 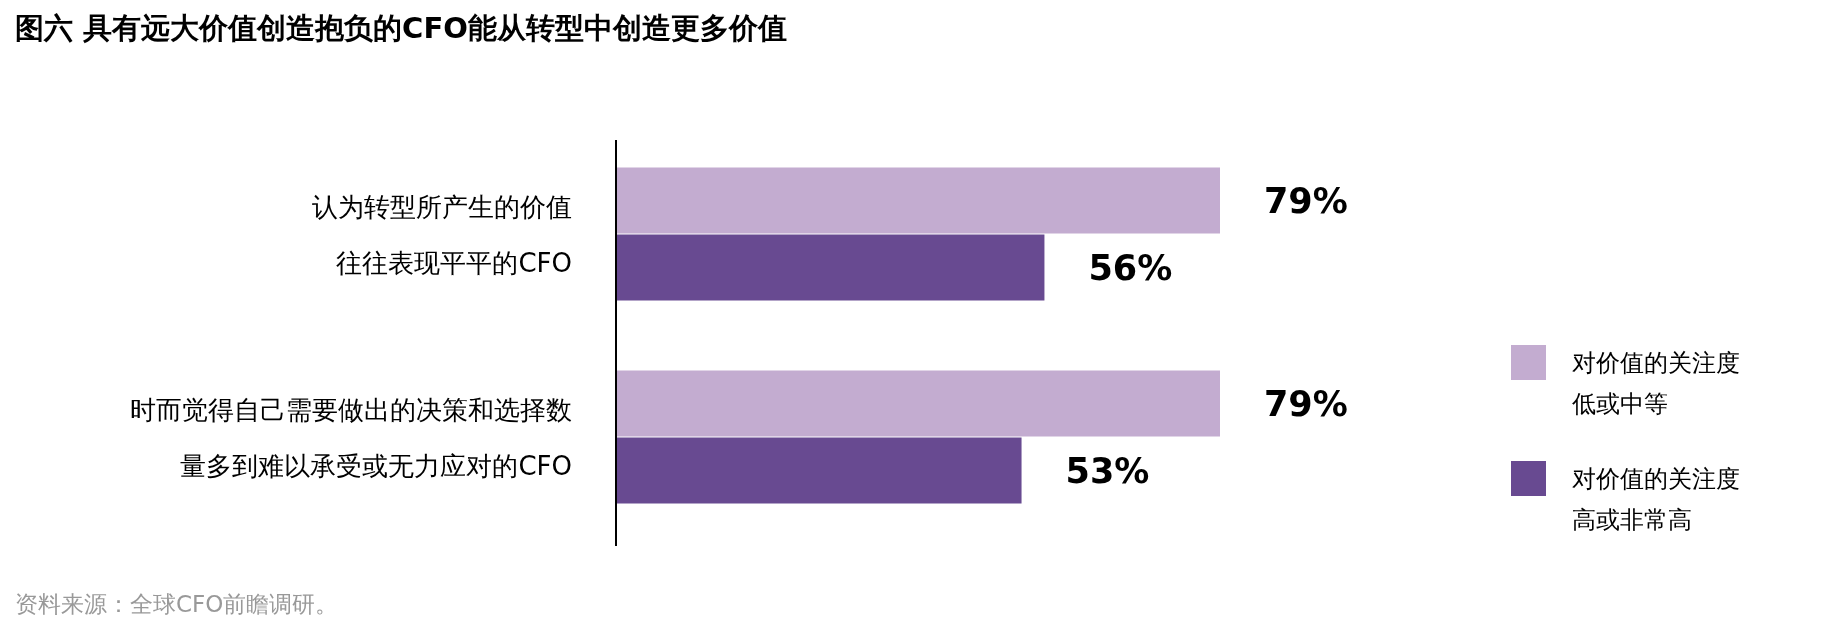 I want to click on legend-label: 对价值的关注度高或非常高, so click(x=1656, y=499).